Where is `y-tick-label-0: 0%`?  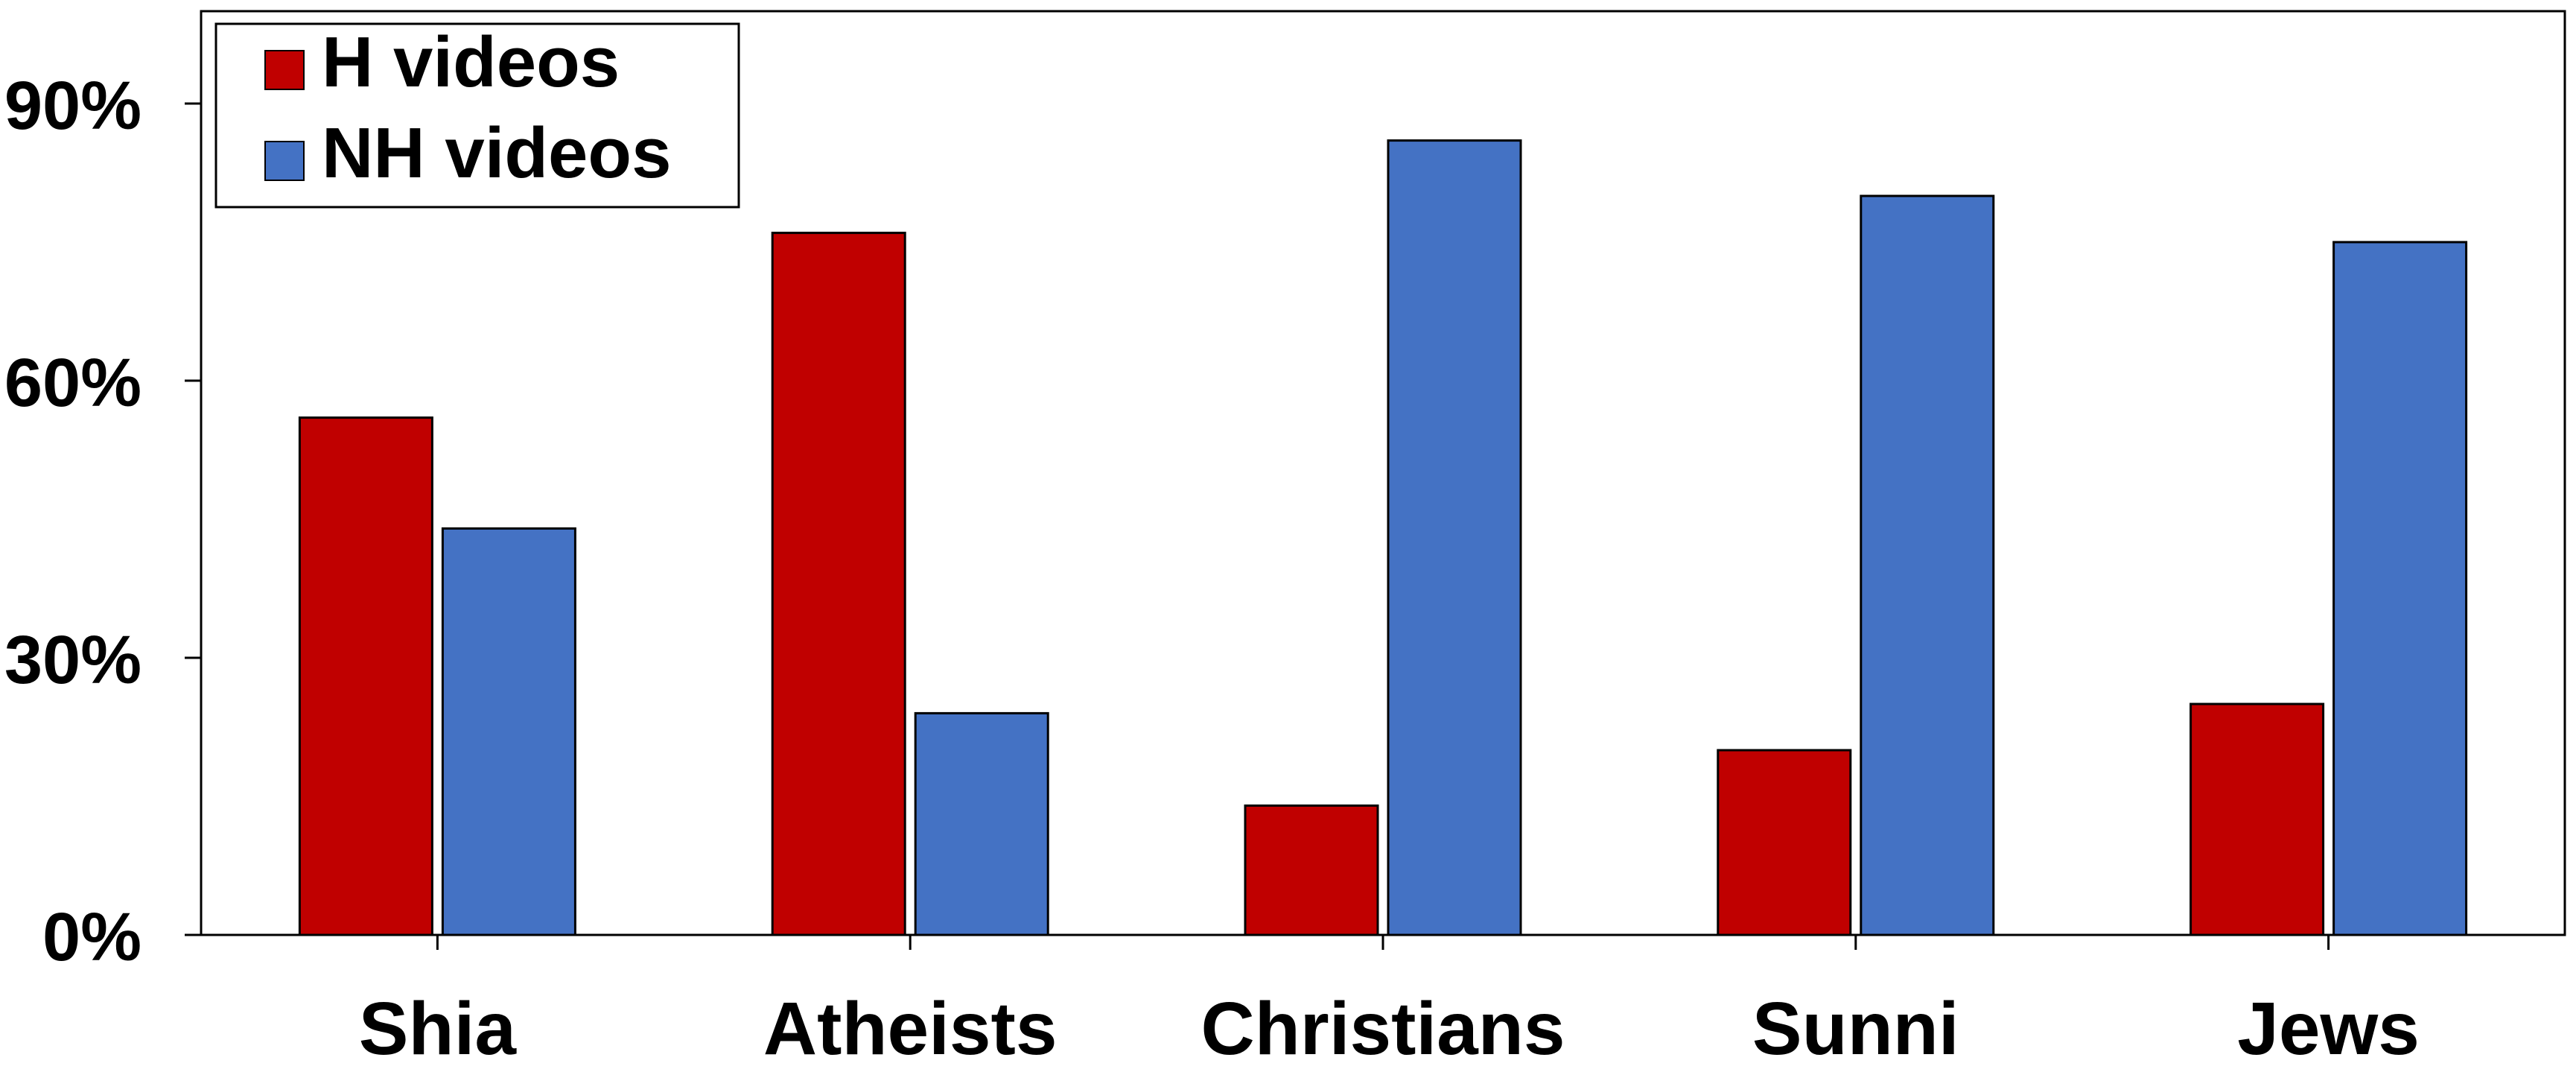
y-tick-label-0: 0% is located at coordinates (91, 937).